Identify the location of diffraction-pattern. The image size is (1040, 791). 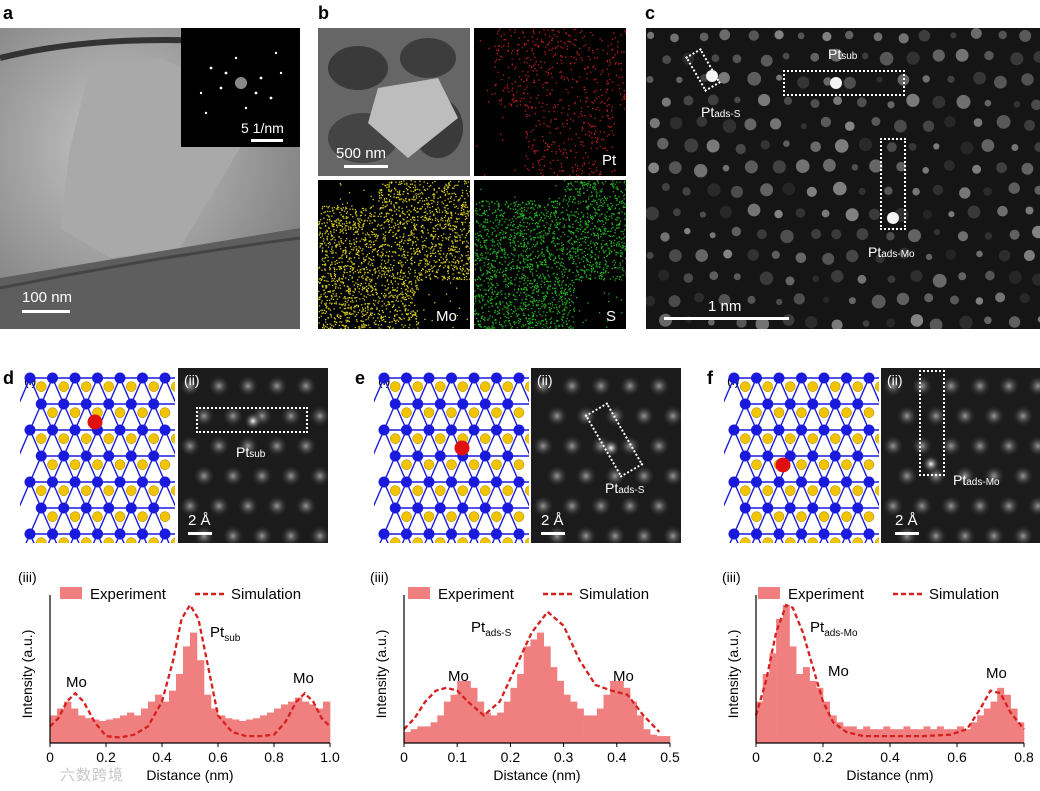
(241, 83).